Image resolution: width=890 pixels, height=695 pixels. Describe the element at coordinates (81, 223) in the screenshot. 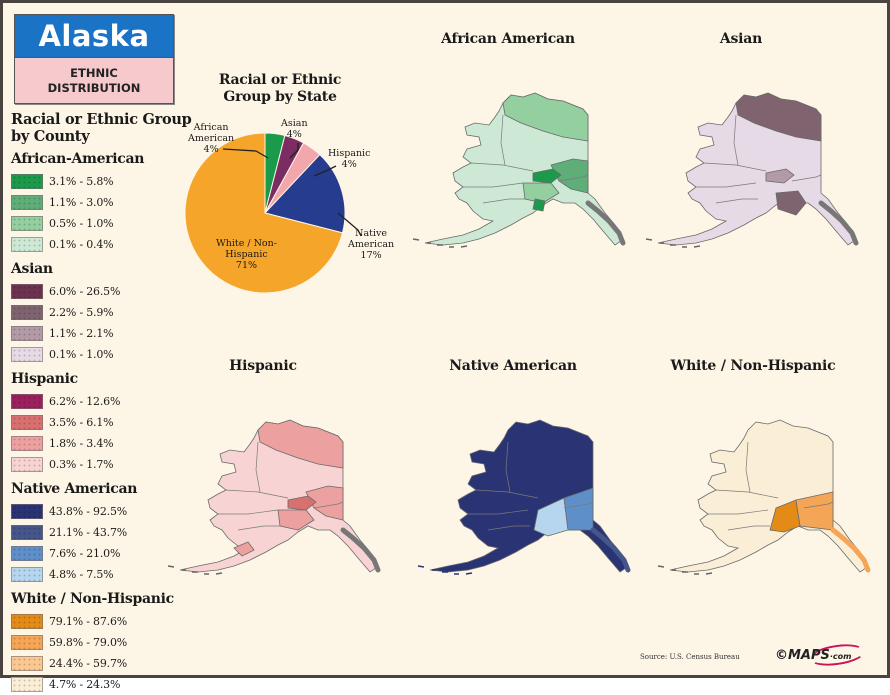

I see `legend-range-label: 0.5% - 1.0%` at that location.